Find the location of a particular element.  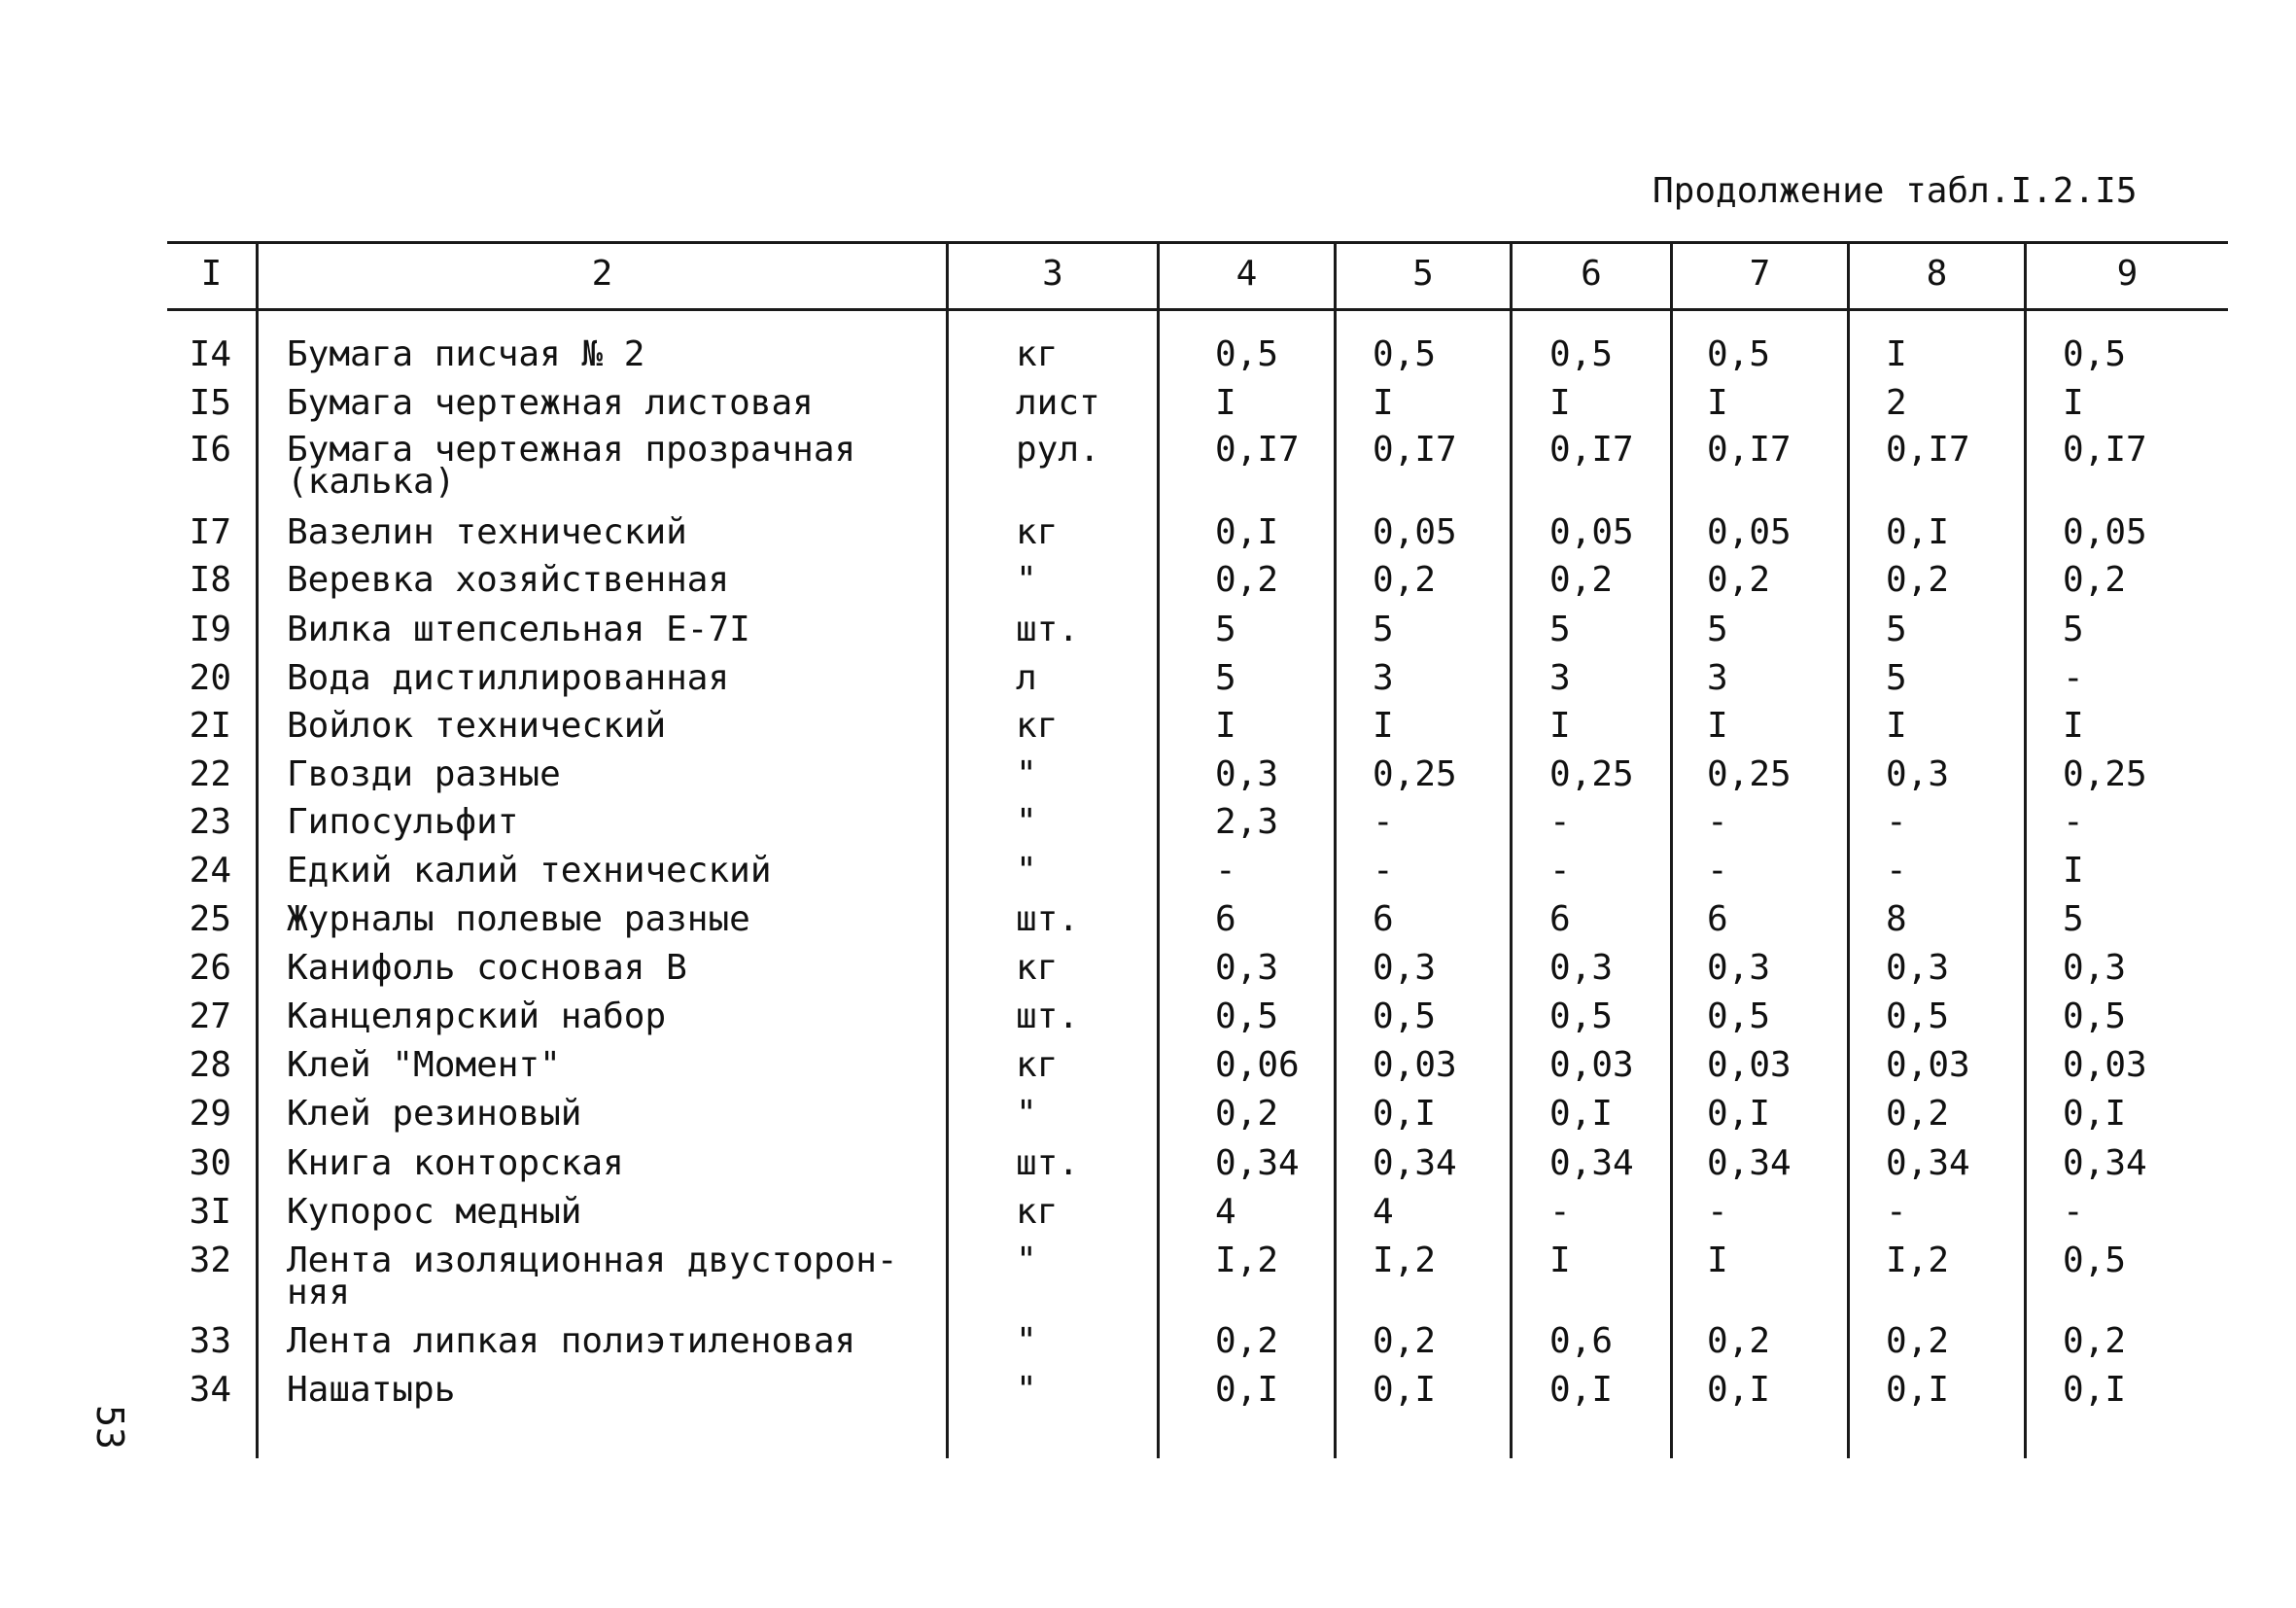

row-number: 22 is located at coordinates (210, 774).